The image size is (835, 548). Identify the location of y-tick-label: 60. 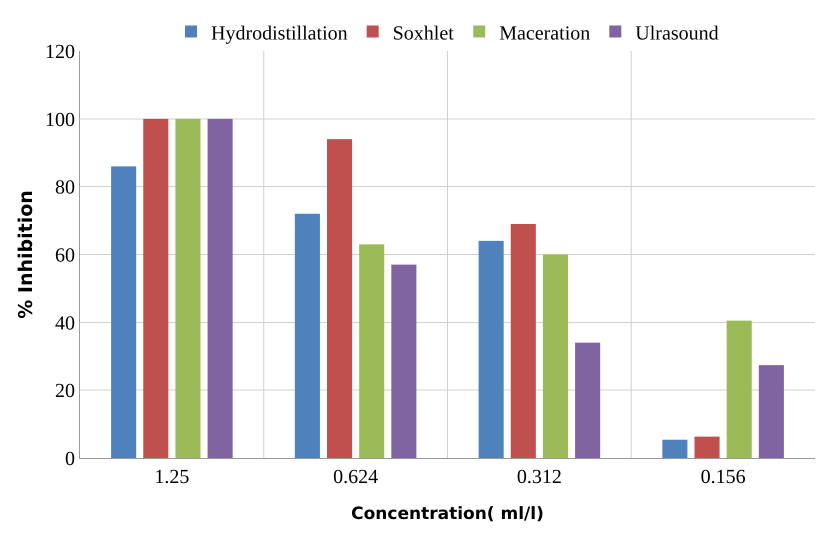
(65, 255).